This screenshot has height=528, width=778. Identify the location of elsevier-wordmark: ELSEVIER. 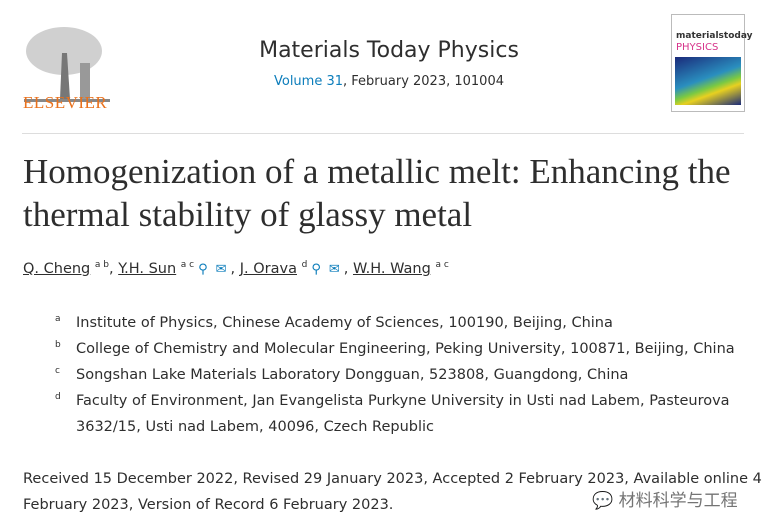
(65, 102).